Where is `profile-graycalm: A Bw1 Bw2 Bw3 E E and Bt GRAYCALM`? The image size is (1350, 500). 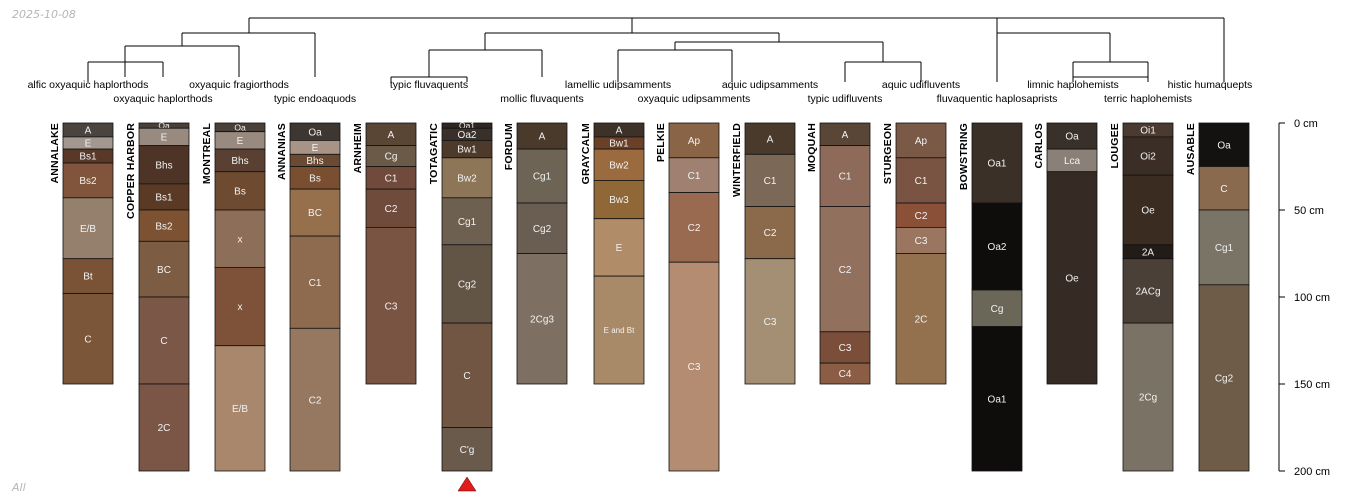 profile-graycalm: A Bw1 Bw2 Bw3 E E and Bt GRAYCALM is located at coordinates (612, 253).